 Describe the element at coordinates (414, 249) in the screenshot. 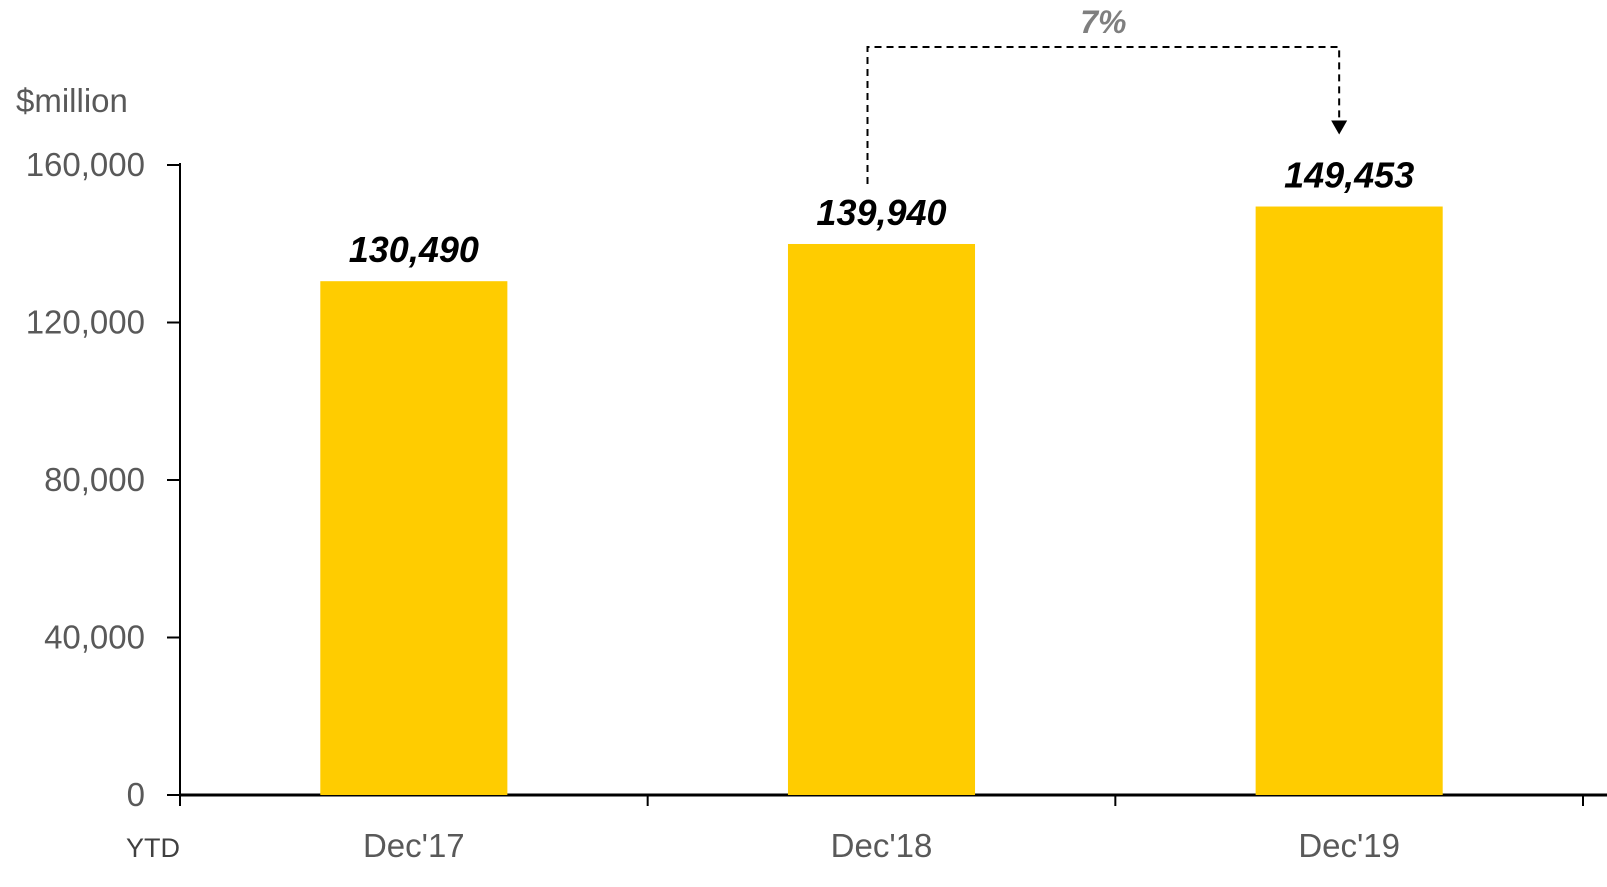

I see `data-label: 130,490` at that location.